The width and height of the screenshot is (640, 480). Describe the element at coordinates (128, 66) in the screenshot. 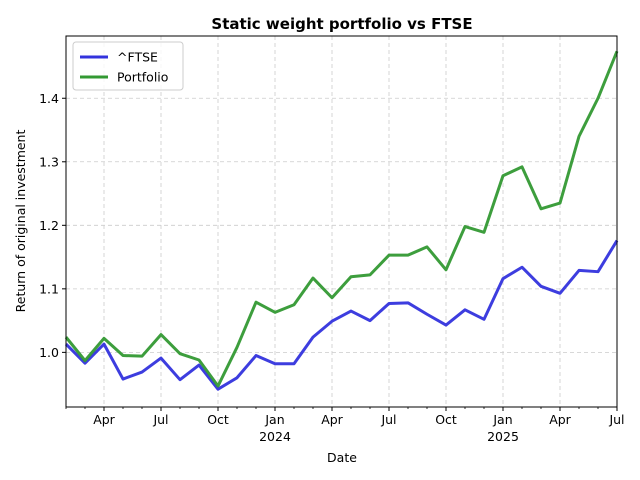

I see `legend: ^FTSE Portfolio` at that location.